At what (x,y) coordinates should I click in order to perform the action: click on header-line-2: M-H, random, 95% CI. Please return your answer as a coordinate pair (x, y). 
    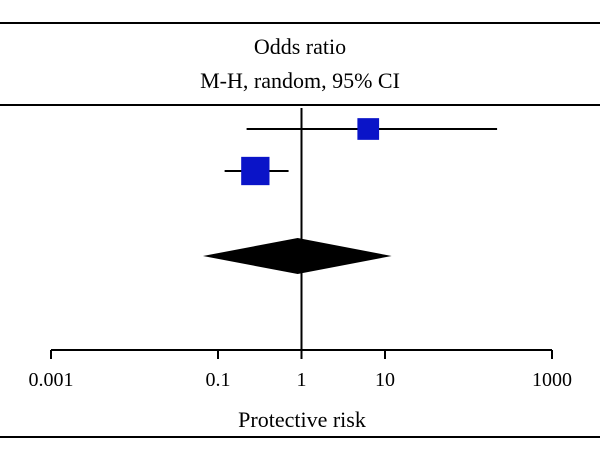
    Looking at the image, I should click on (300, 80).